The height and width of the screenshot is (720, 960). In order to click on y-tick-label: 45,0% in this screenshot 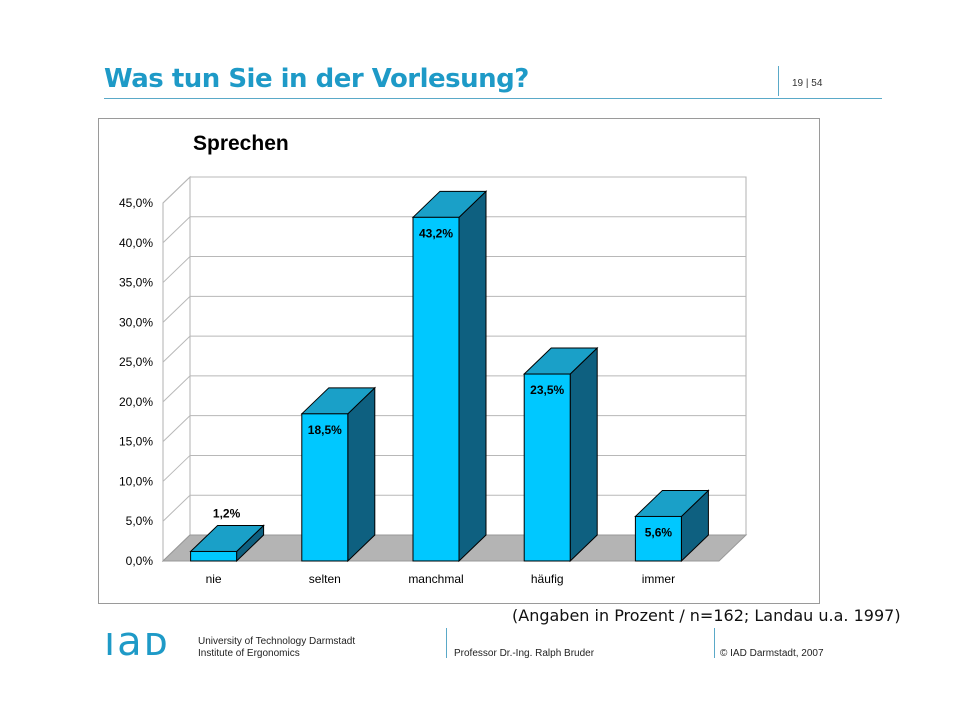, I will do `click(136, 203)`.